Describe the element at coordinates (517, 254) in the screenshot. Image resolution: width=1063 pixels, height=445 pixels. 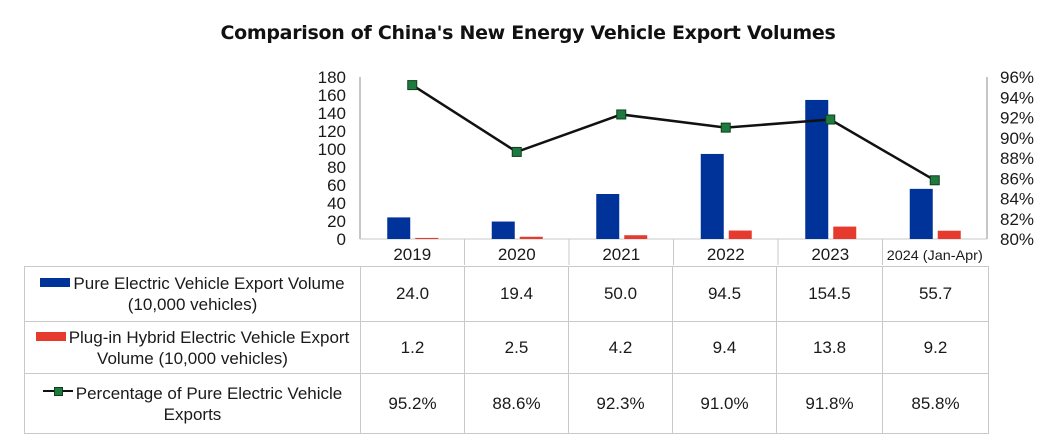
I see `category-label: 2020` at that location.